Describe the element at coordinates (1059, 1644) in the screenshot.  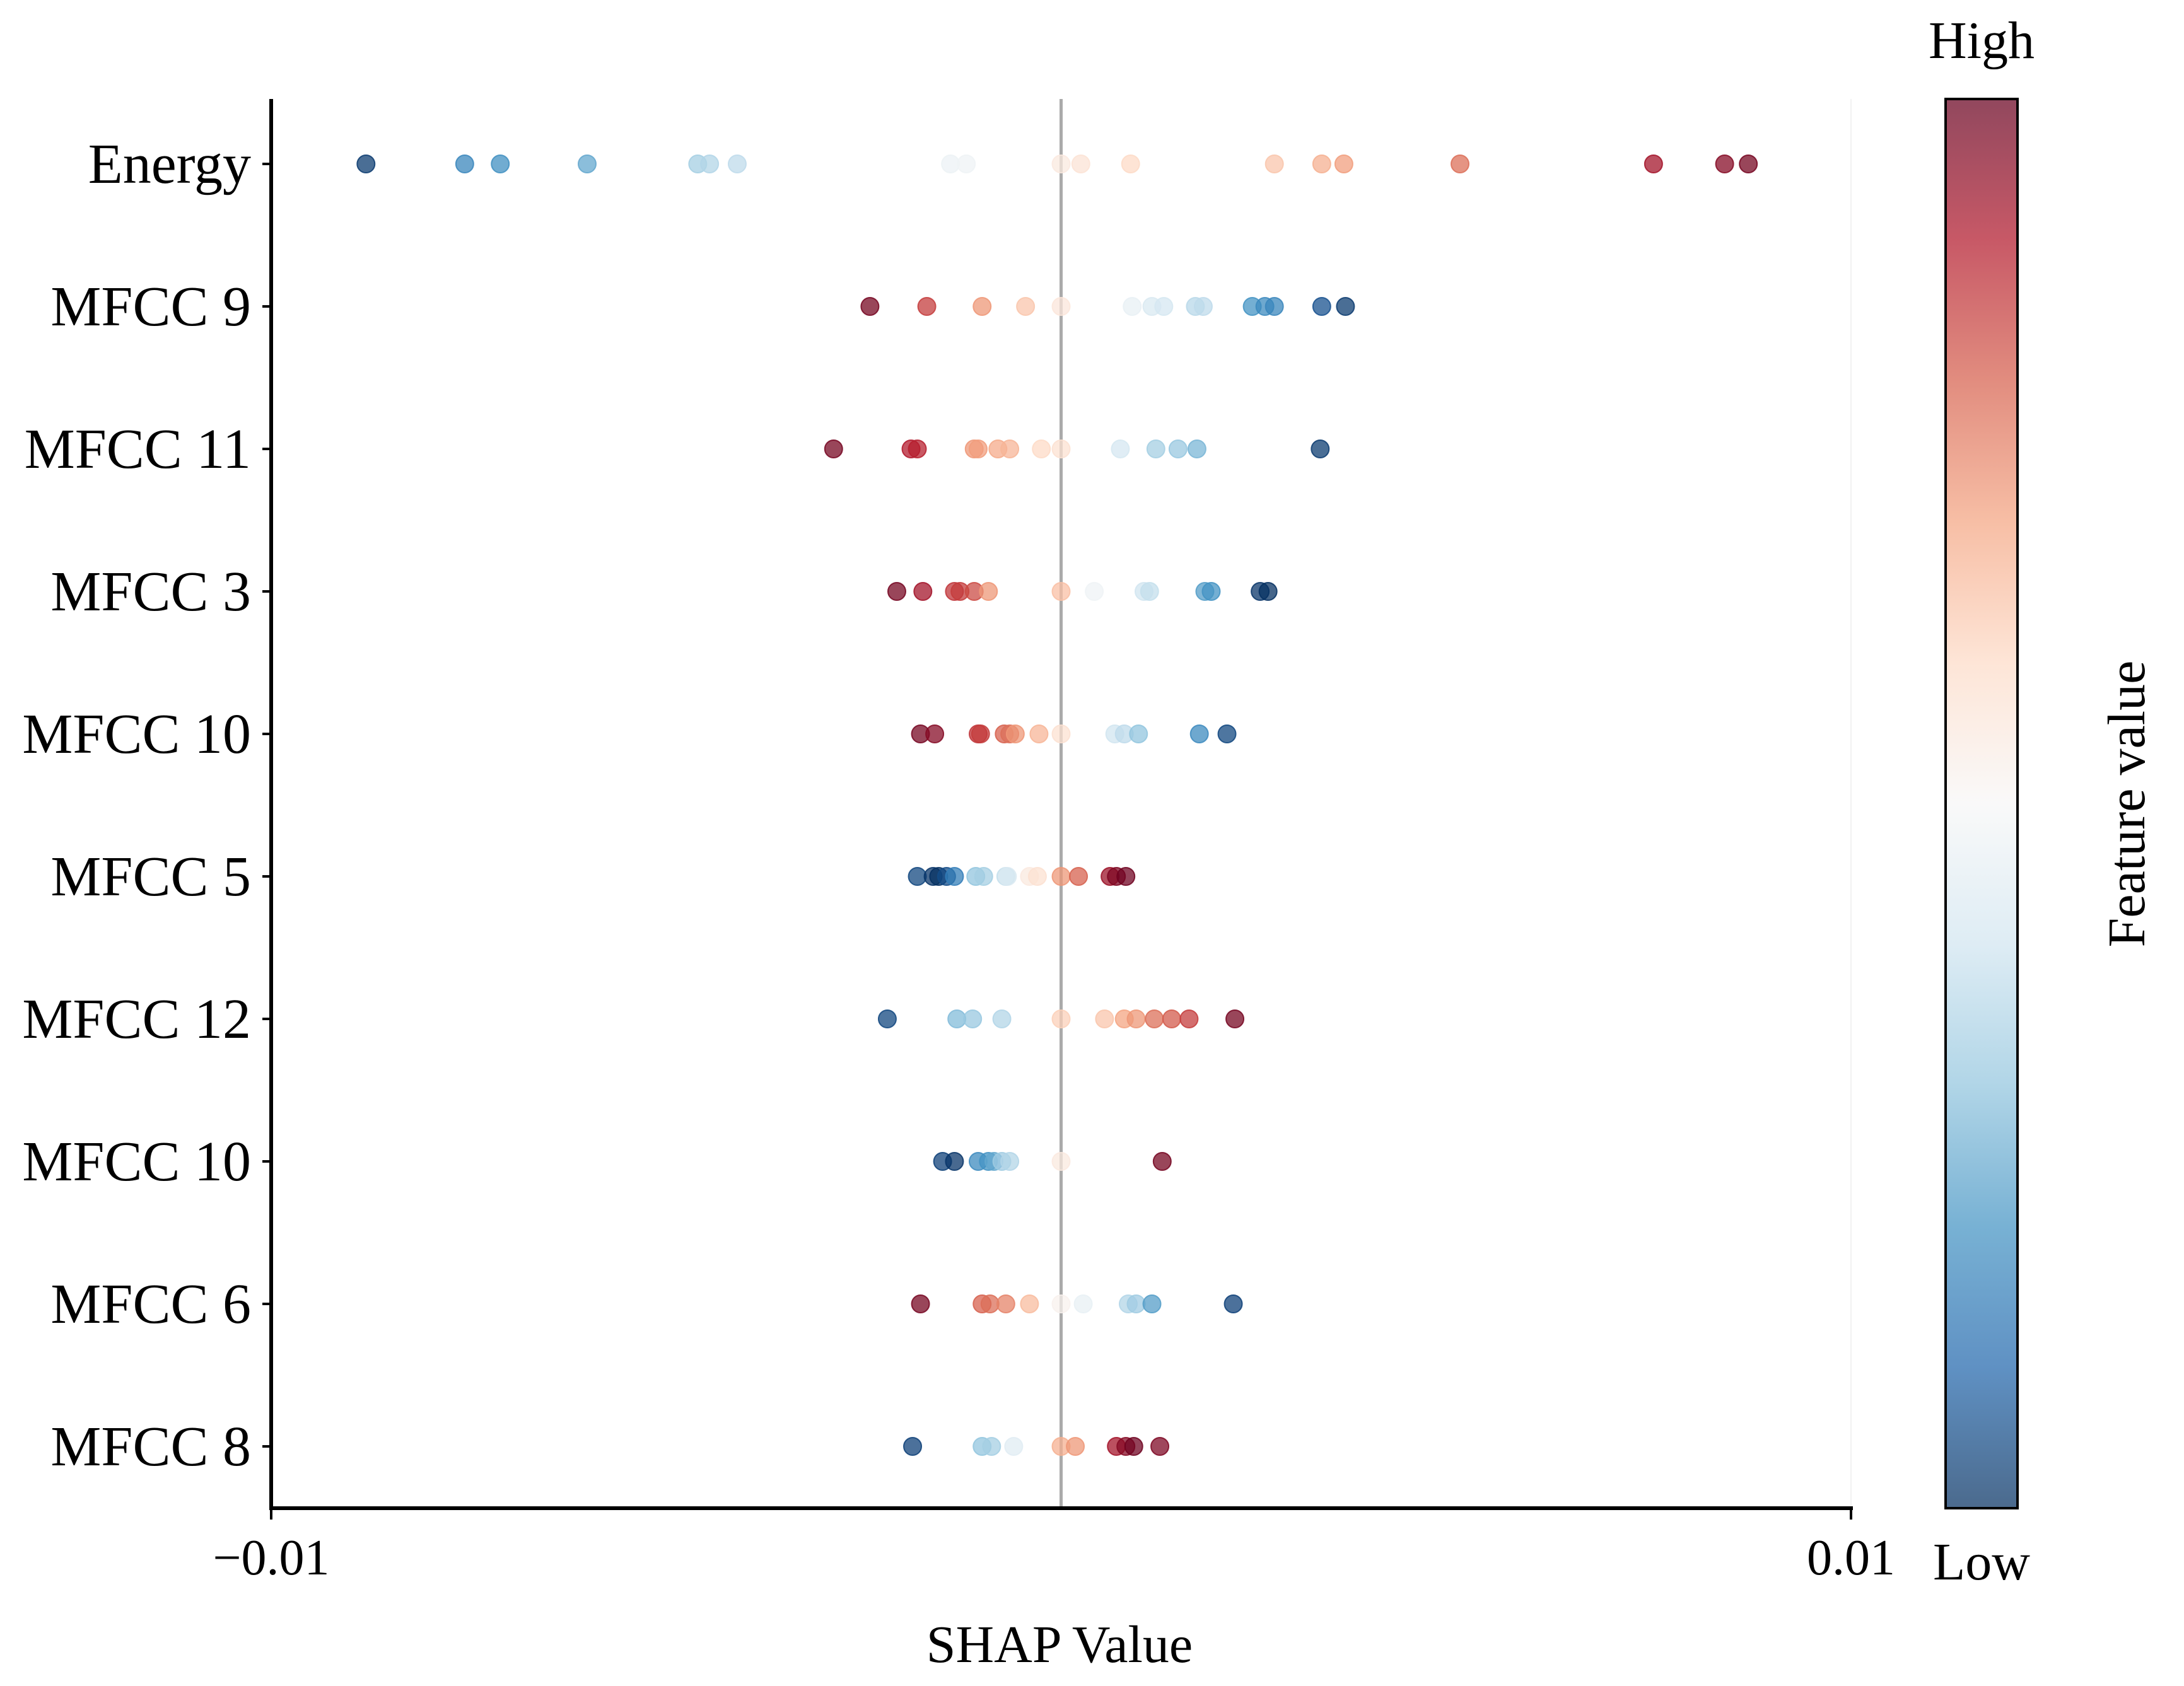
I see `x-axis-title: SHAP Value` at that location.